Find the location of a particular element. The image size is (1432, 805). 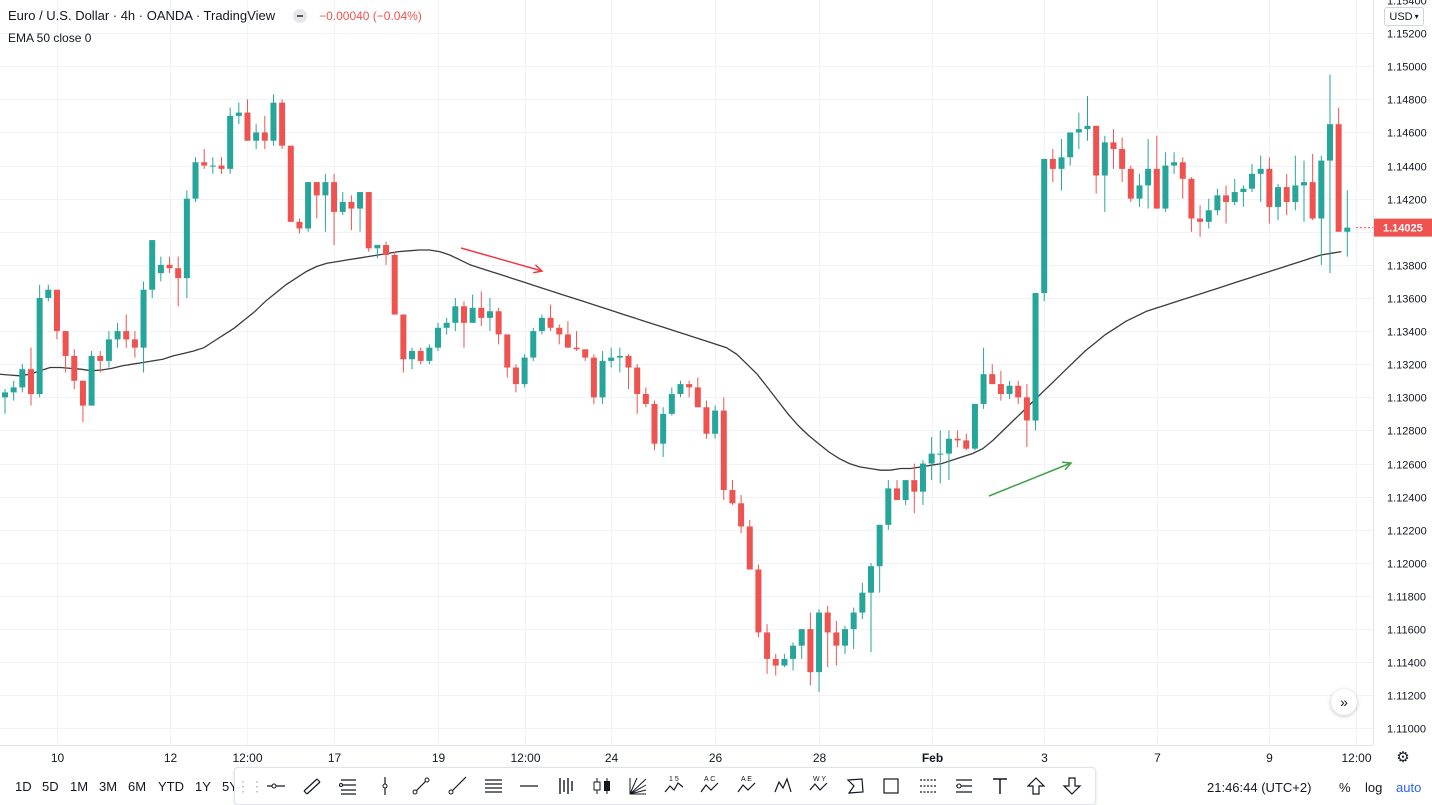

price-tick-label: 1.15200 is located at coordinates (1407, 35).